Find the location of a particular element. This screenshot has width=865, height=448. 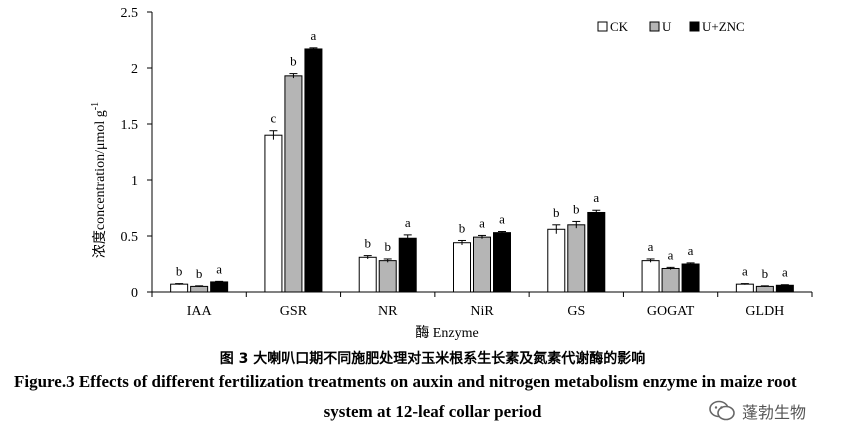

x-ticks: IAA GSR NR NiR GS GOGAT GLDH is located at coordinates (482, 305).